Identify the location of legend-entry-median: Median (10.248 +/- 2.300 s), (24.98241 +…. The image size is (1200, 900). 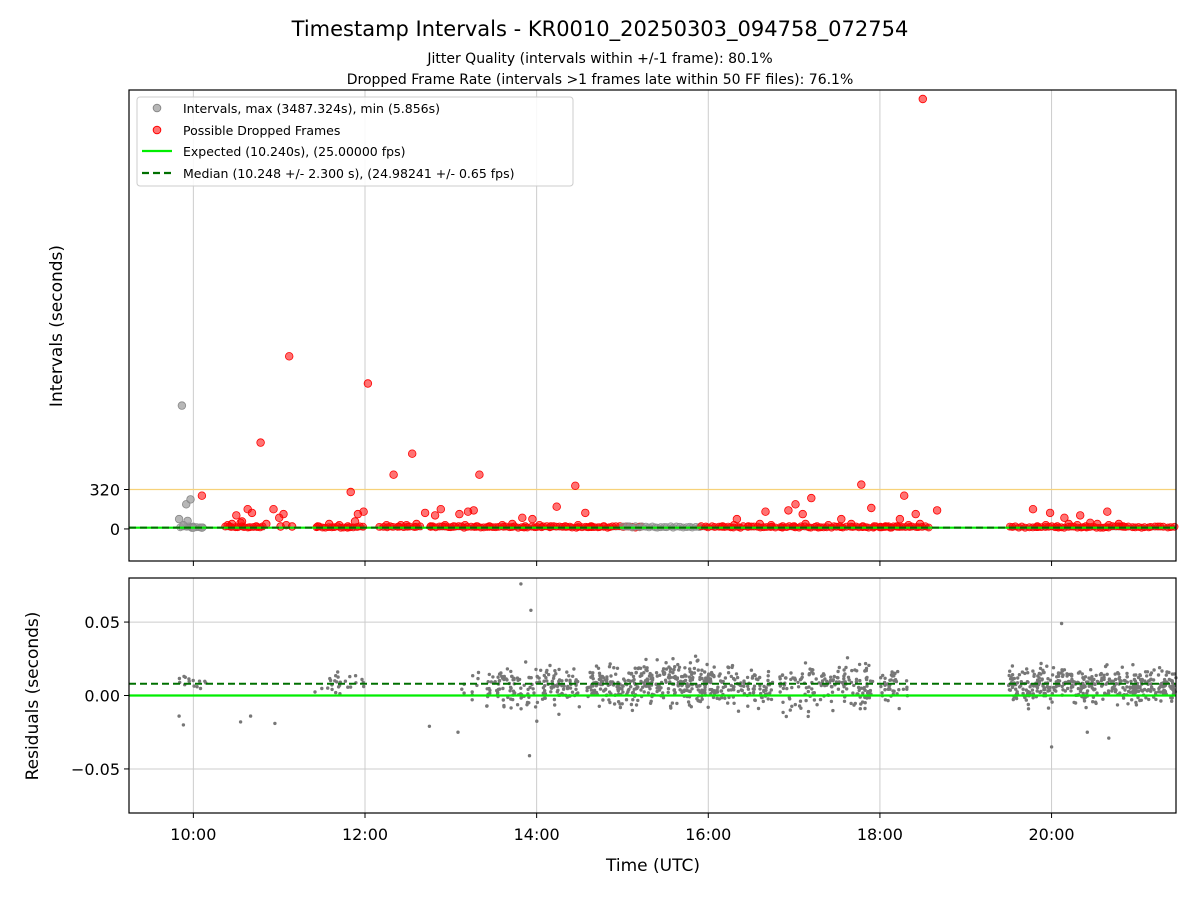
(348, 173).